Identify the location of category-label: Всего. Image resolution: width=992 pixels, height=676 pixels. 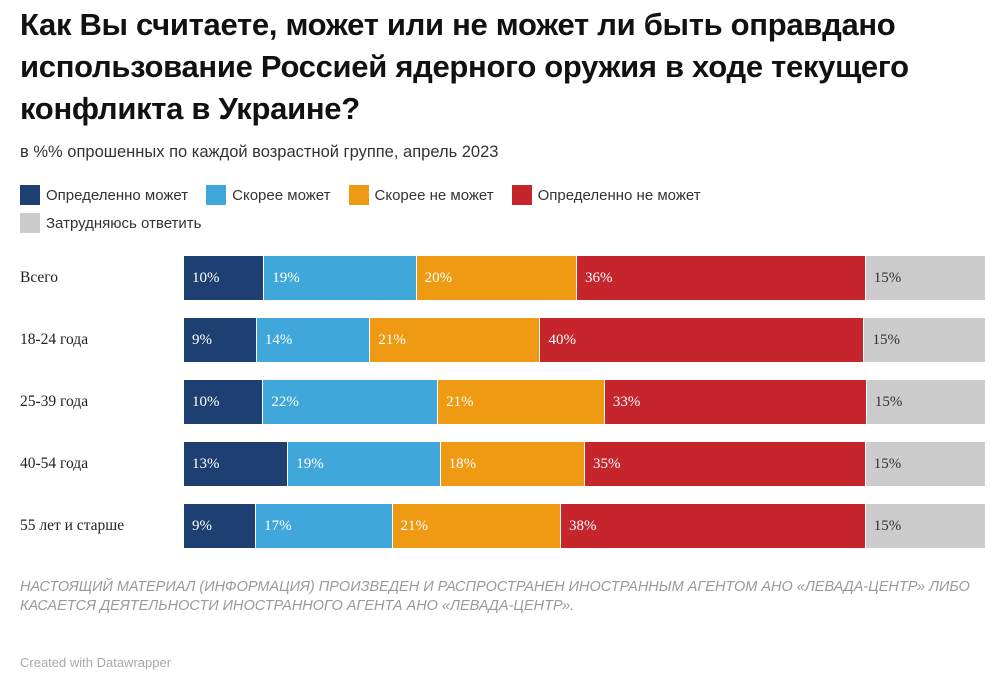
(39, 277).